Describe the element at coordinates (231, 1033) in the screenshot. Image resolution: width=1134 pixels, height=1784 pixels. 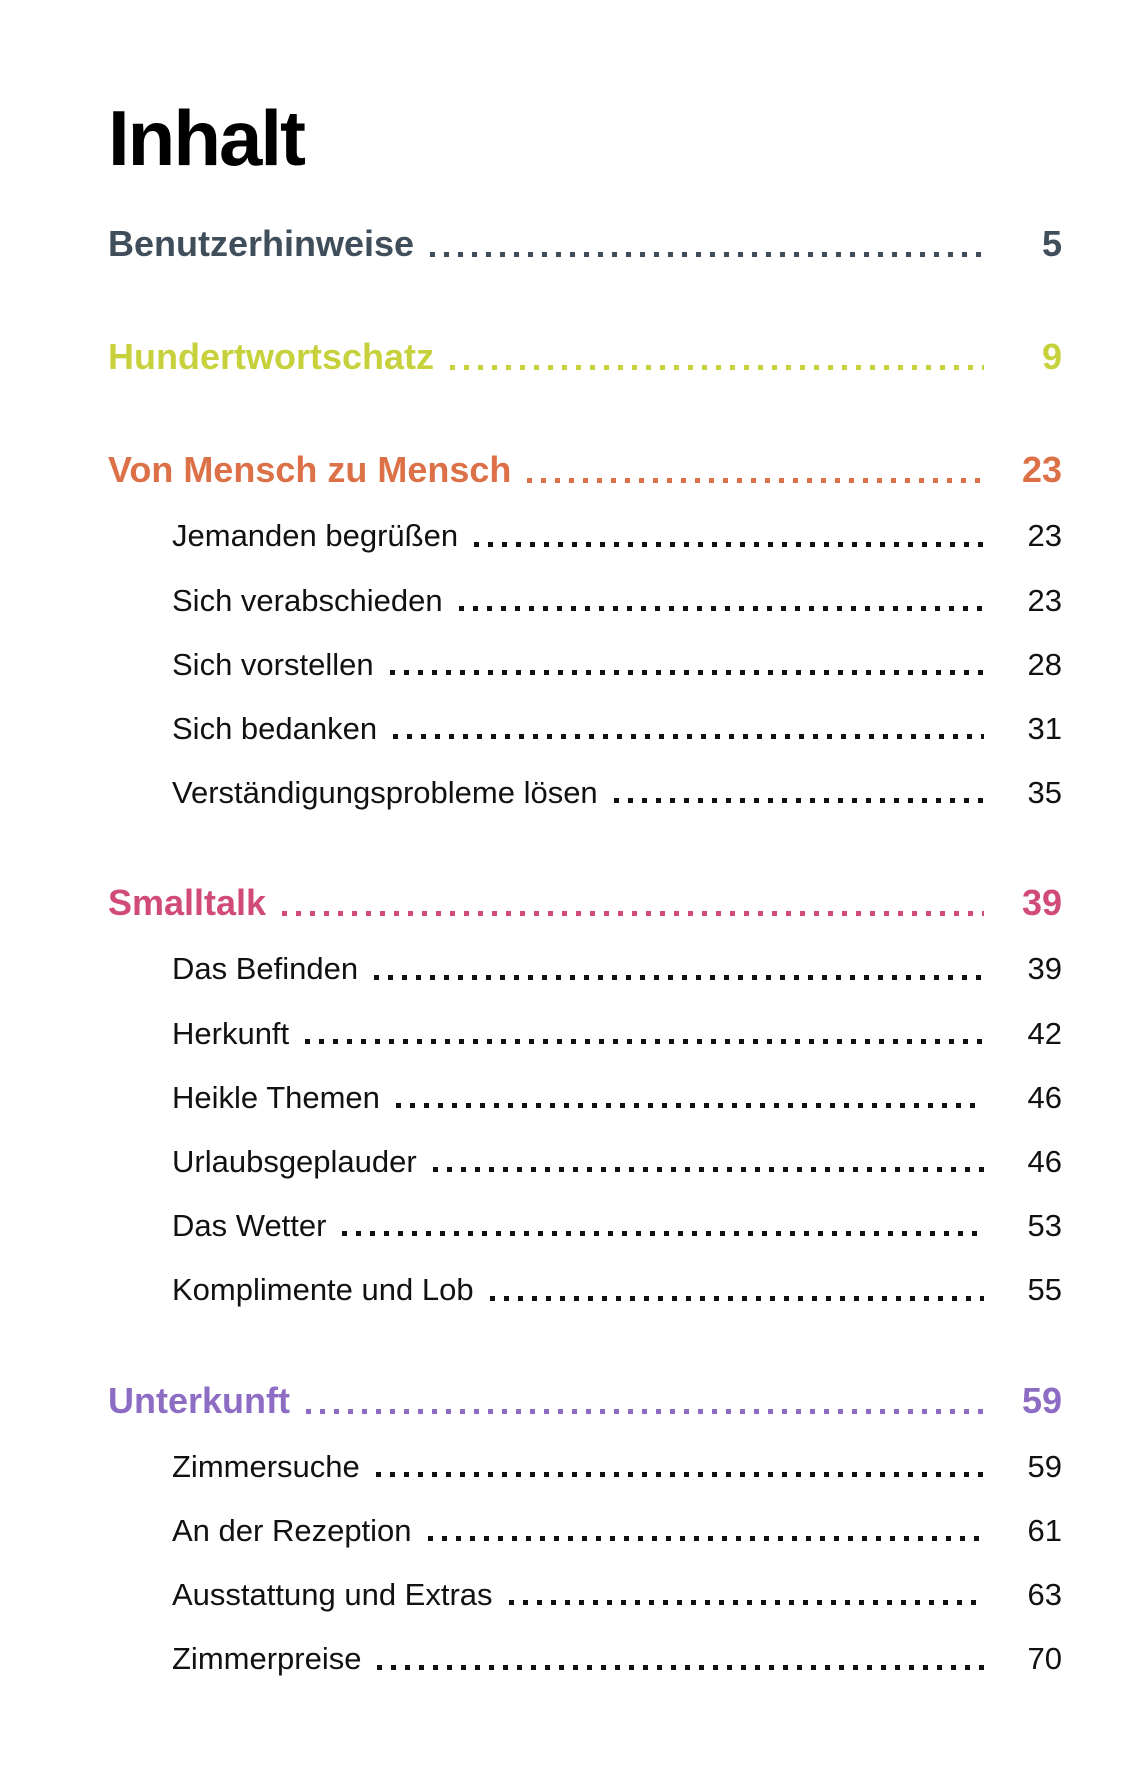
I see `toc-item-row-label: Herkunft` at that location.